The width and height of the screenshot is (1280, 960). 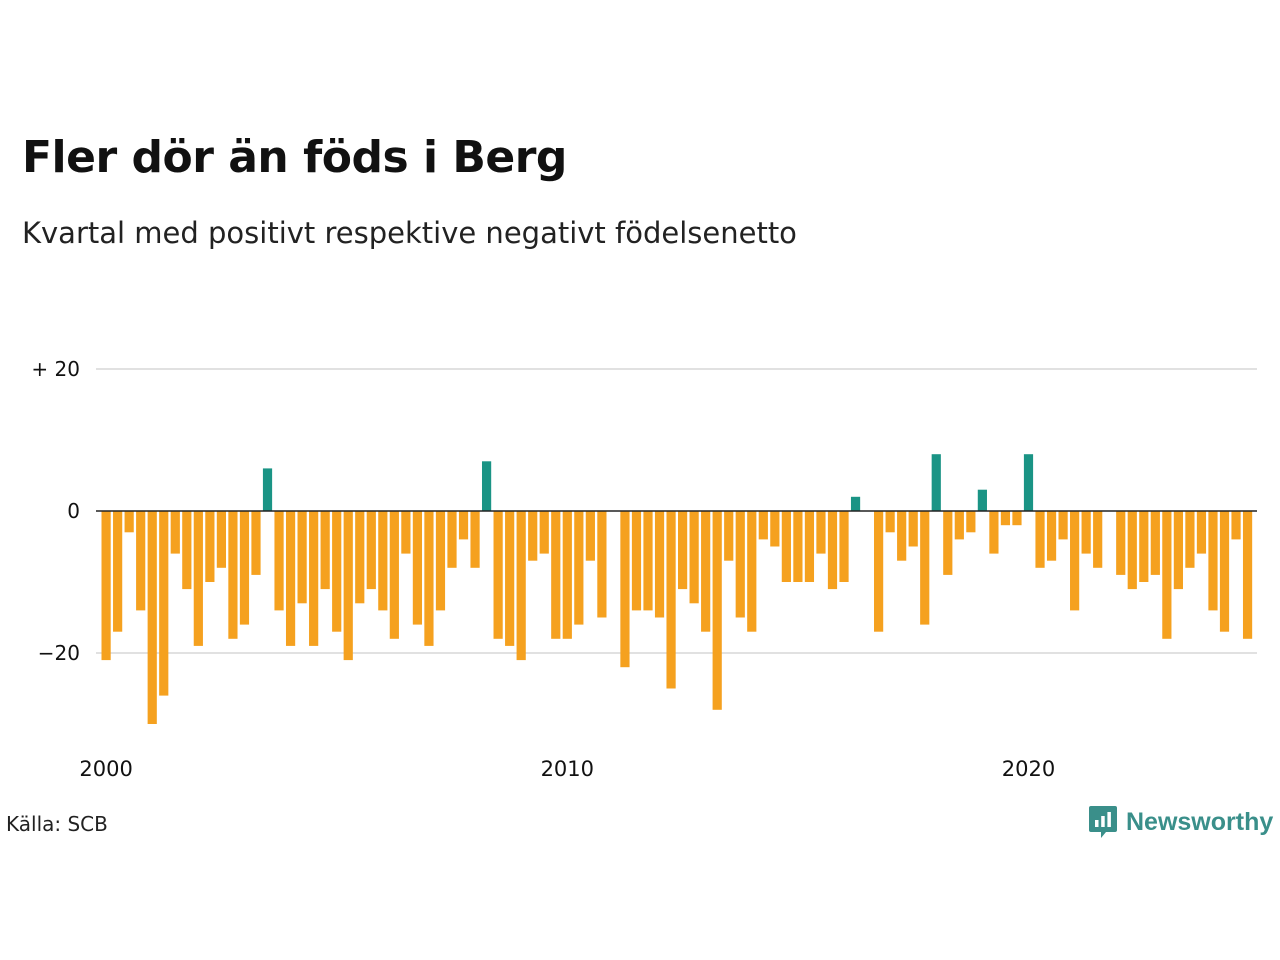 I want to click on x-tick-label: 2010, so click(x=567, y=769).